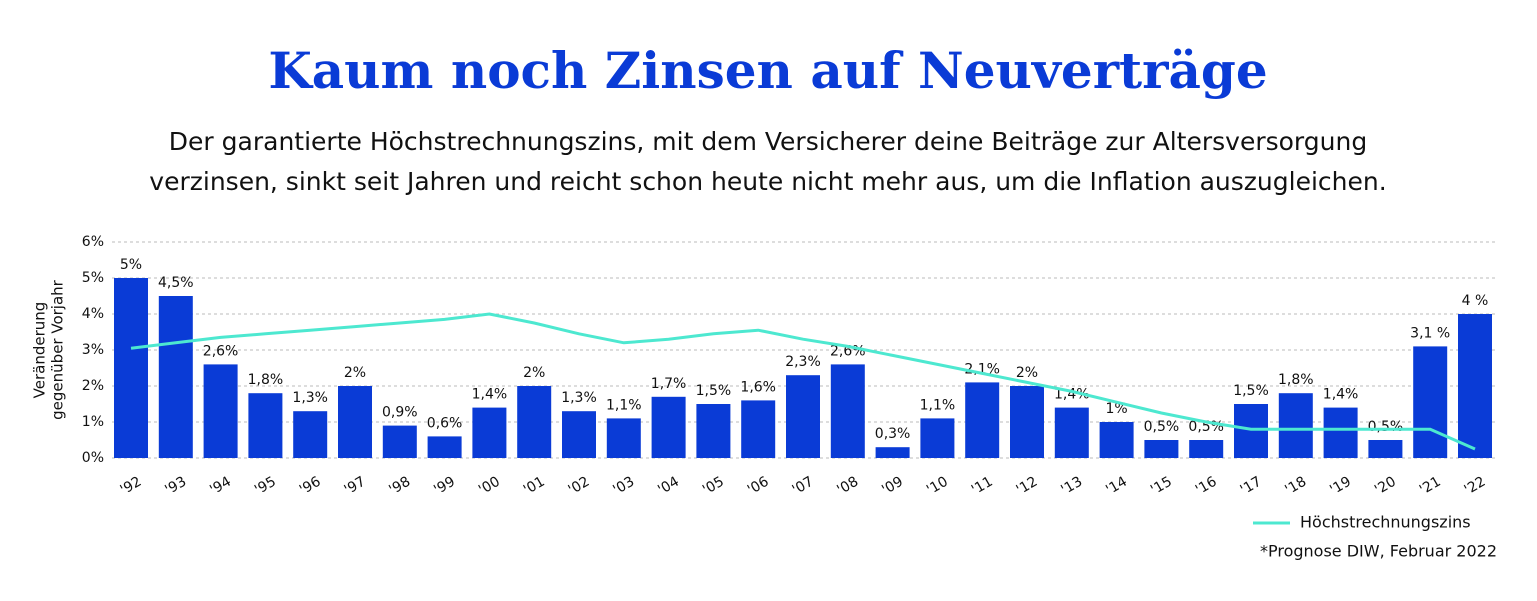  I want to click on y-tick-label: 2%, so click(93, 386).